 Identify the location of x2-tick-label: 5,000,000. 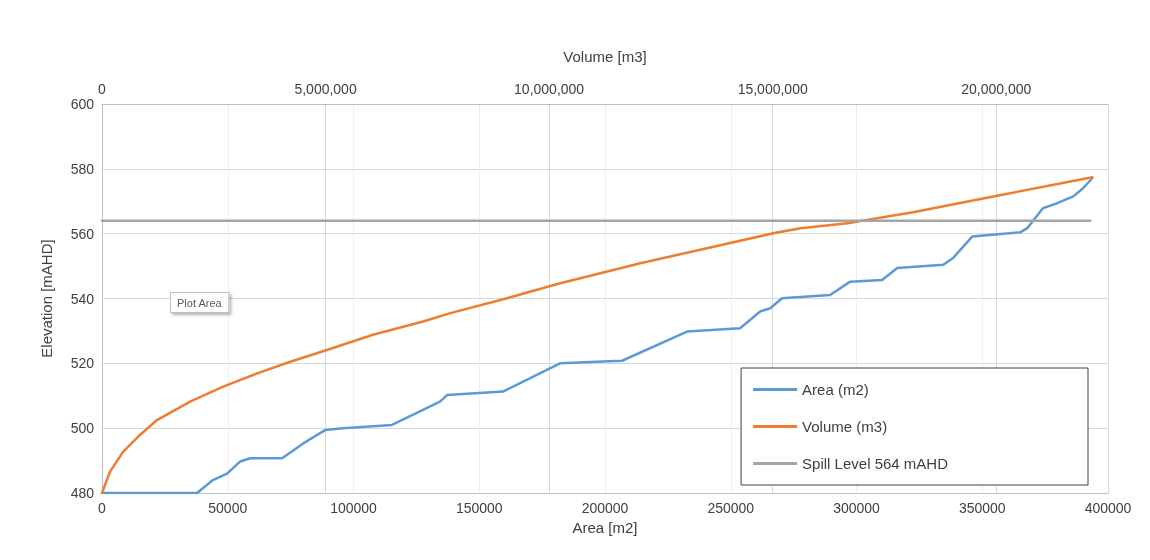
(325, 89).